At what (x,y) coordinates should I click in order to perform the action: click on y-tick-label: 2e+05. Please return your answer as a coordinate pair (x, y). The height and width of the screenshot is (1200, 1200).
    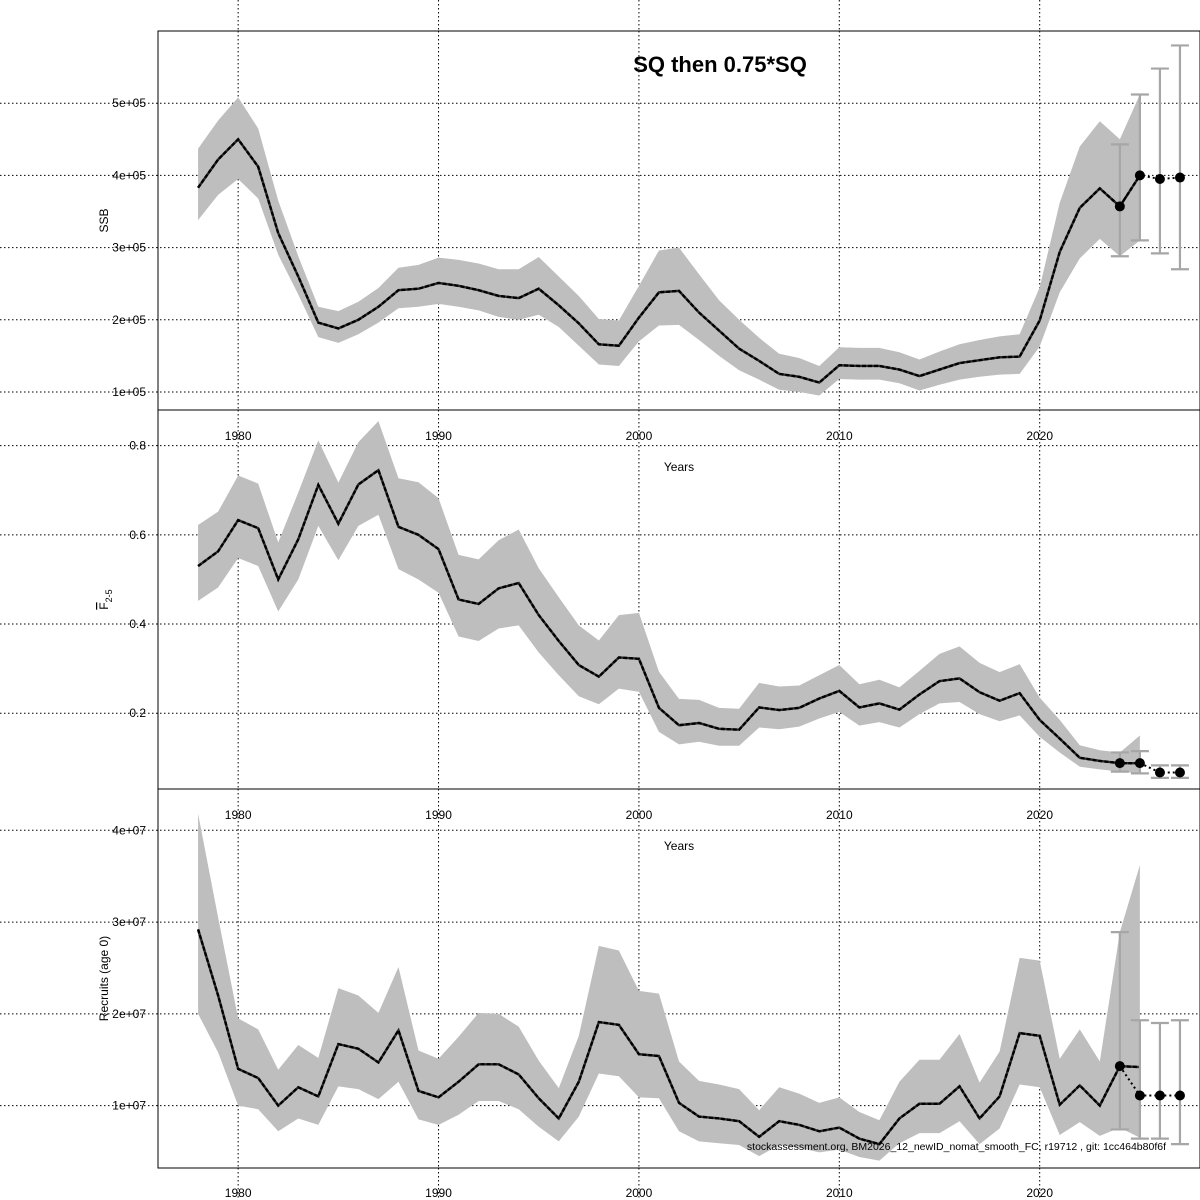
    Looking at the image, I should click on (129, 320).